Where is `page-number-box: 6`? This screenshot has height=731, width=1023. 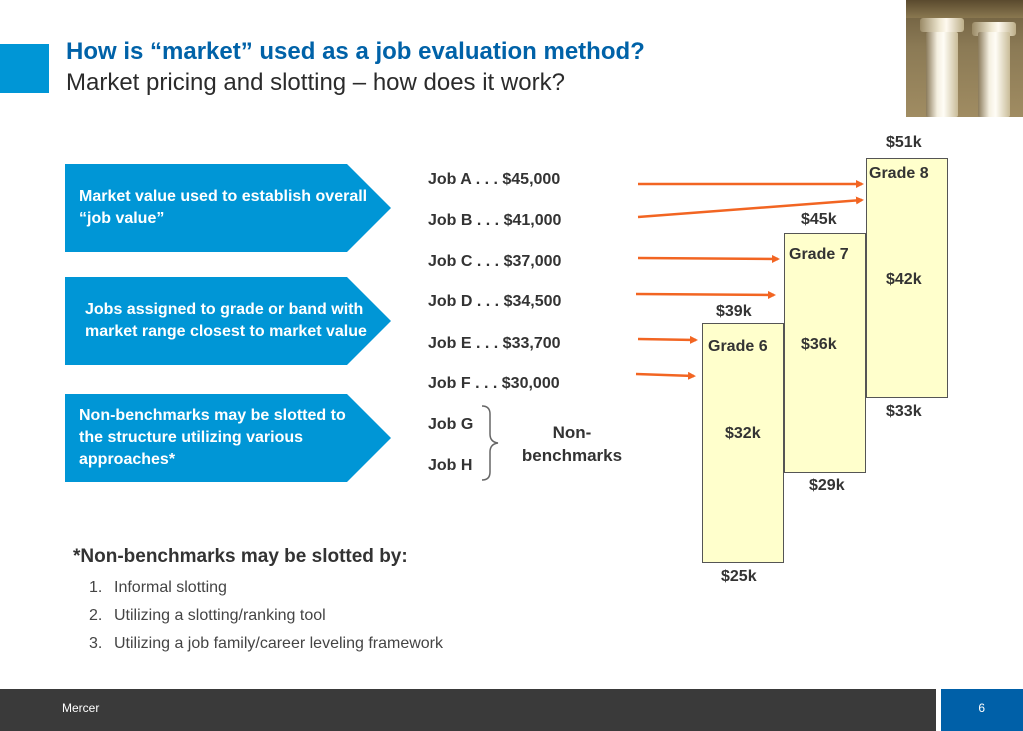 page-number-box: 6 is located at coordinates (982, 710).